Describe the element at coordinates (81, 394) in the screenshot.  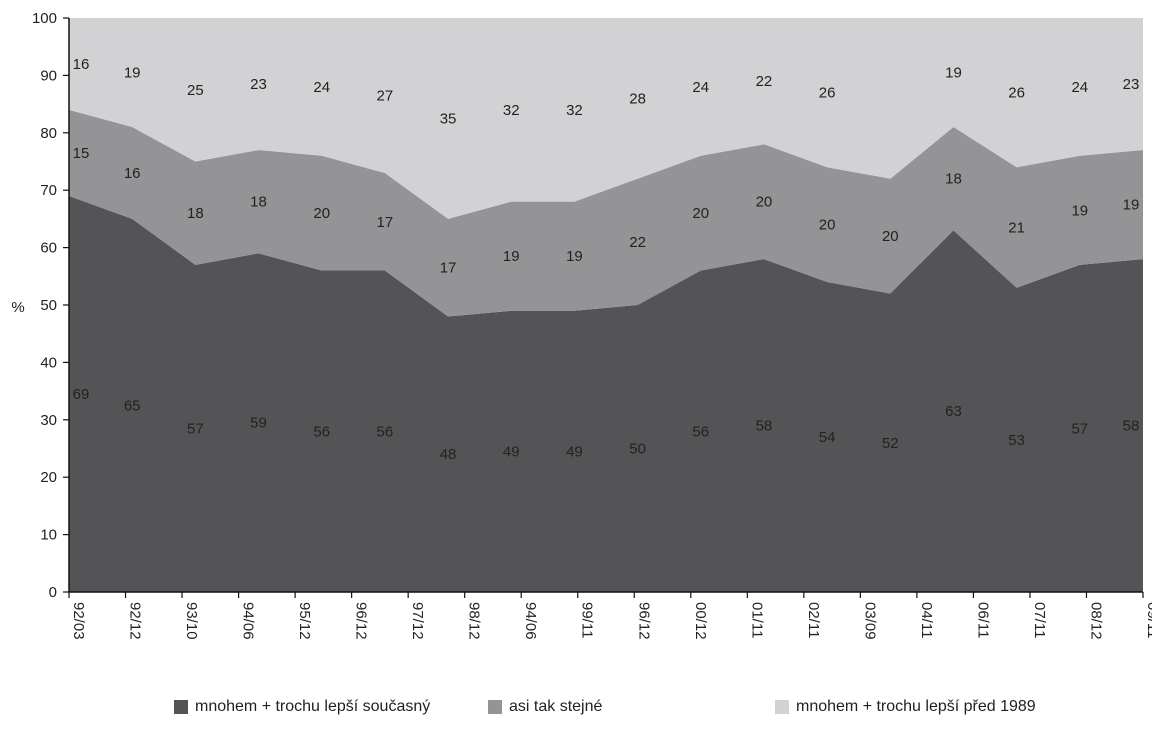
I see `data-label: 69` at that location.